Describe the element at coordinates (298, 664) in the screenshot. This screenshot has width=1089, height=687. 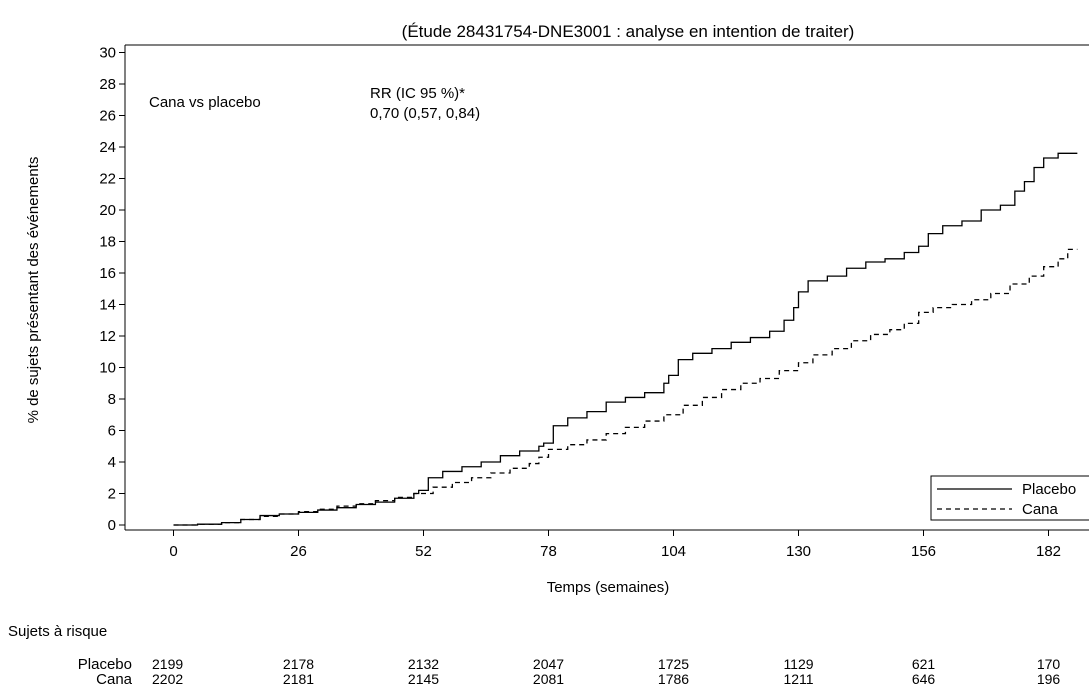
I see `risk-count-placebo: 2178` at that location.